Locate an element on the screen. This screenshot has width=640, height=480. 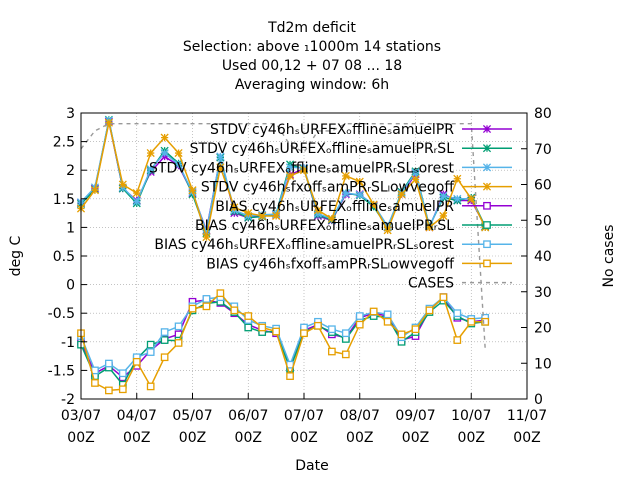
legend-entry: STDV cy46hₛfxoffₛamPRᵣSLₗowvegoff is located at coordinates (356, 188).